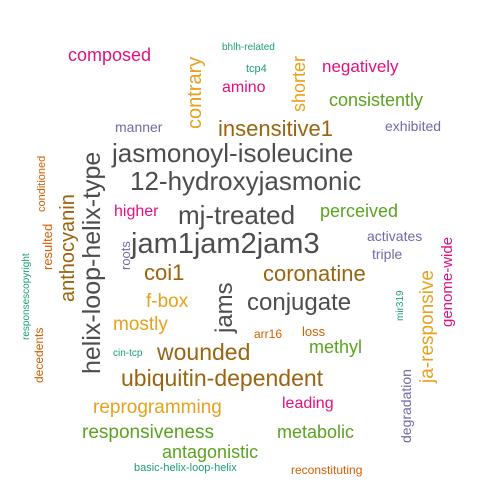 Image resolution: width=500 pixels, height=500 pixels. I want to click on word-anthocyanin: anthocyanin, so click(68, 248).